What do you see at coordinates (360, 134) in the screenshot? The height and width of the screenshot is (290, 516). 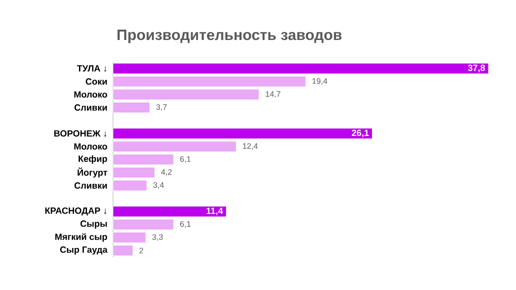 I see `data-label: 26,1` at bounding box center [360, 134].